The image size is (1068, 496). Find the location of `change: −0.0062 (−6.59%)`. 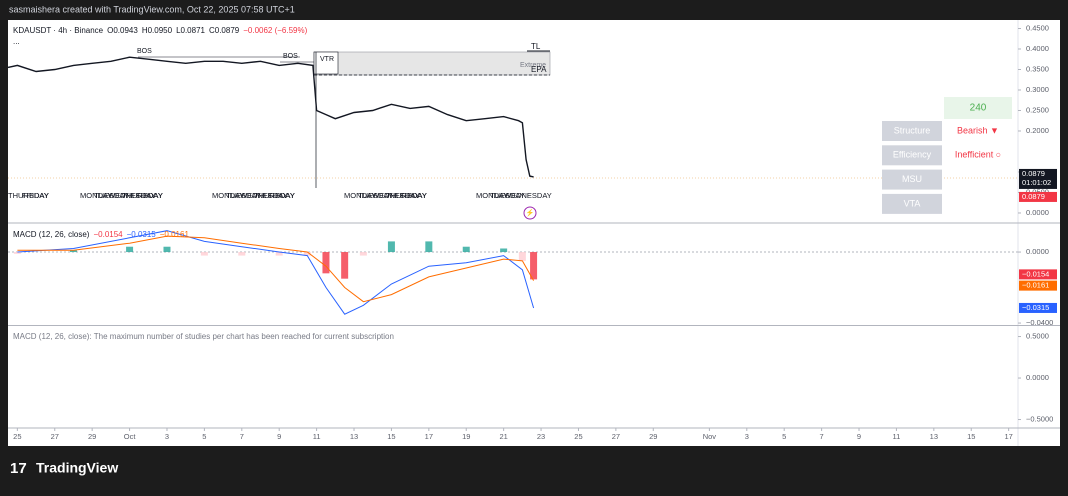

change: −0.0062 (−6.59%) is located at coordinates (275, 30).